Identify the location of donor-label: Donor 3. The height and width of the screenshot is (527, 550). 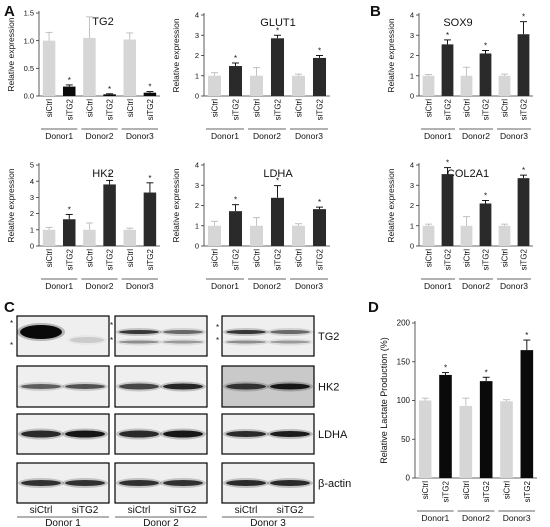
(268, 522).